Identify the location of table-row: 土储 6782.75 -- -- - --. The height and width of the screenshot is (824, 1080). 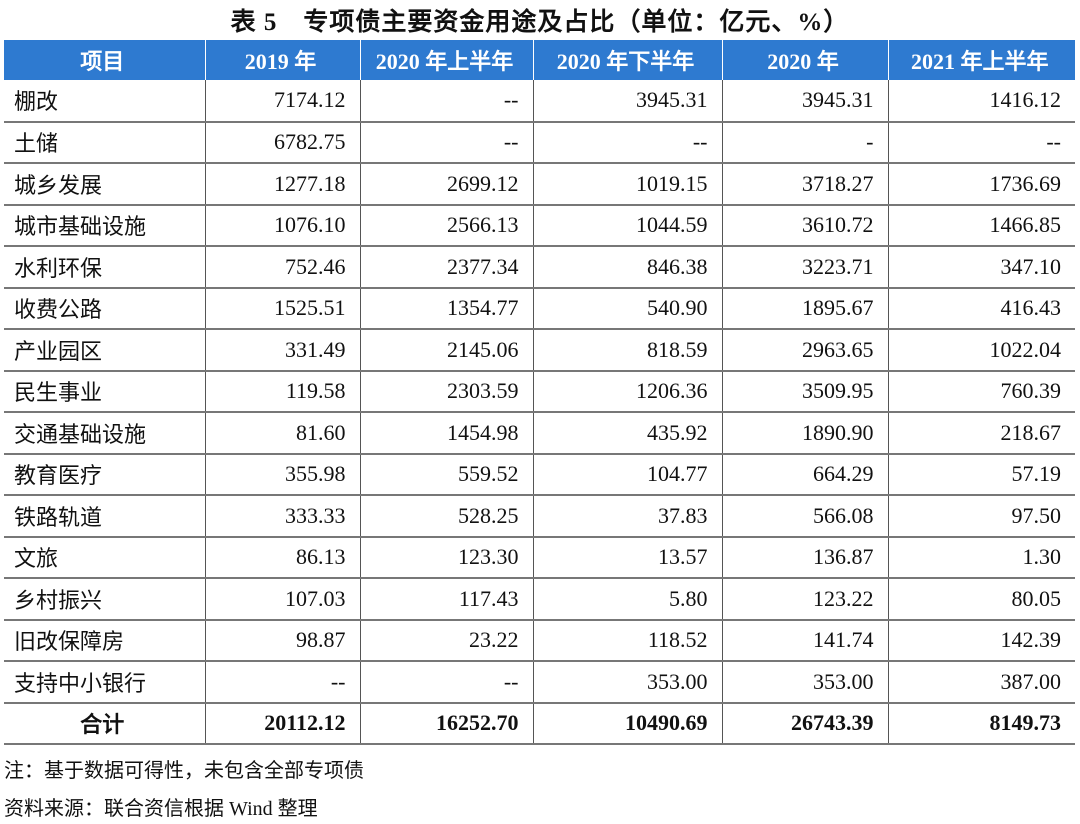
(539, 142).